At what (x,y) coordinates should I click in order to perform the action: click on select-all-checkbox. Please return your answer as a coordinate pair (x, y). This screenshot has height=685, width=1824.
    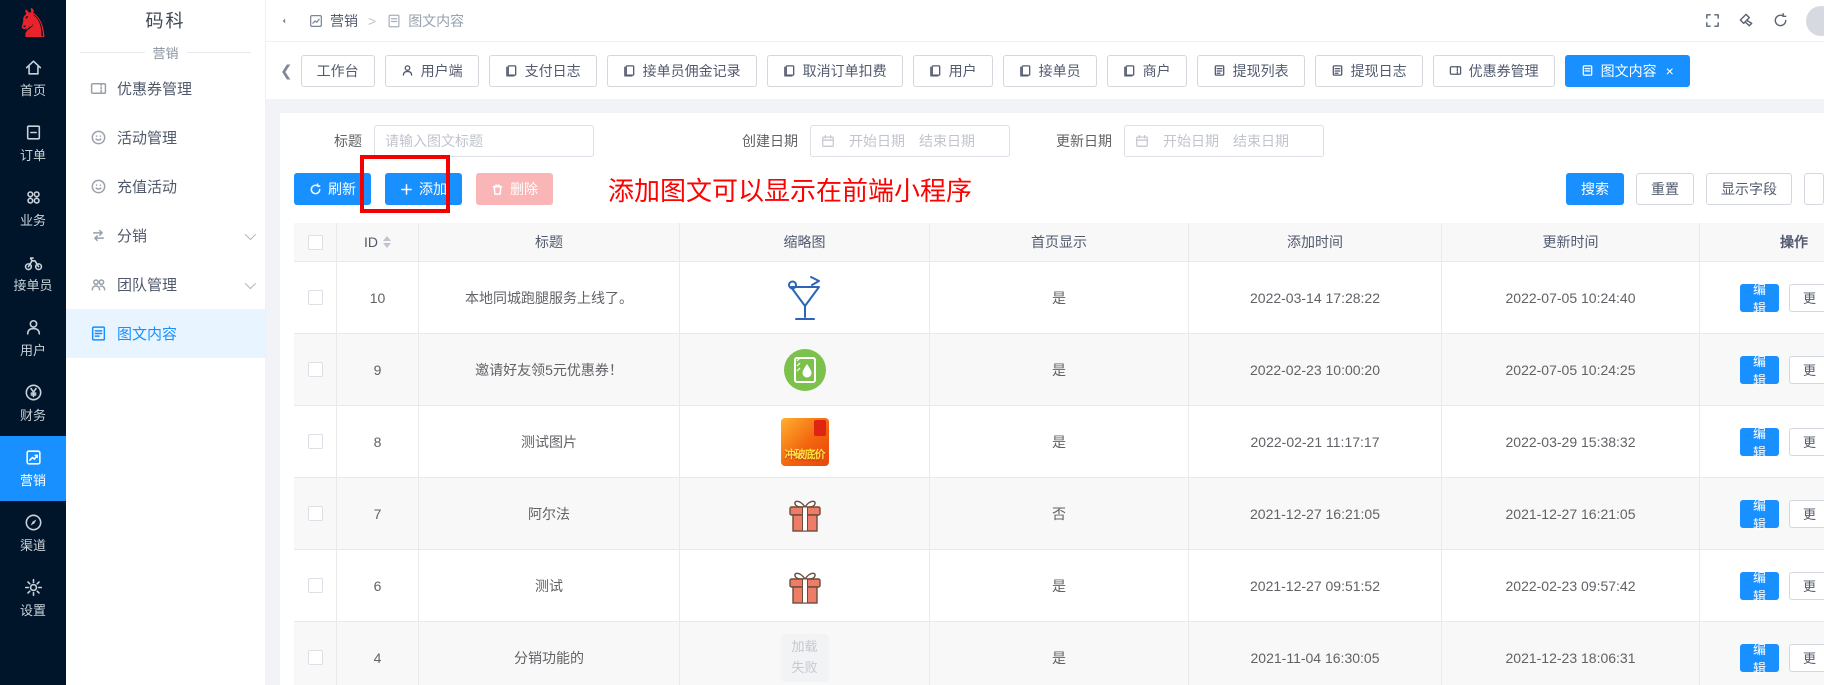
    Looking at the image, I should click on (315, 242).